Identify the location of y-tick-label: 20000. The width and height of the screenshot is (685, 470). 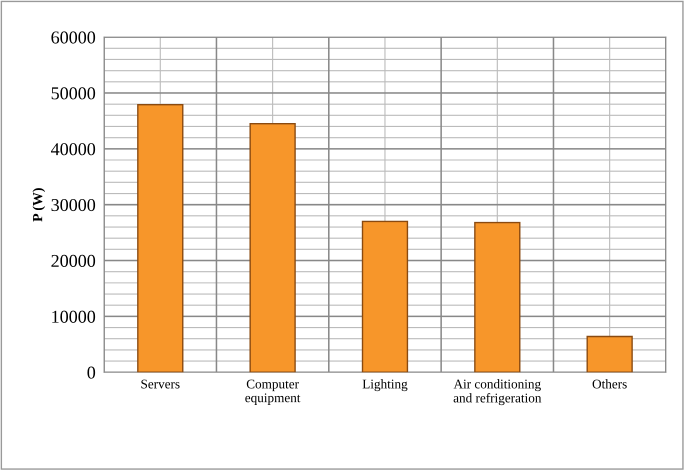
(73, 260).